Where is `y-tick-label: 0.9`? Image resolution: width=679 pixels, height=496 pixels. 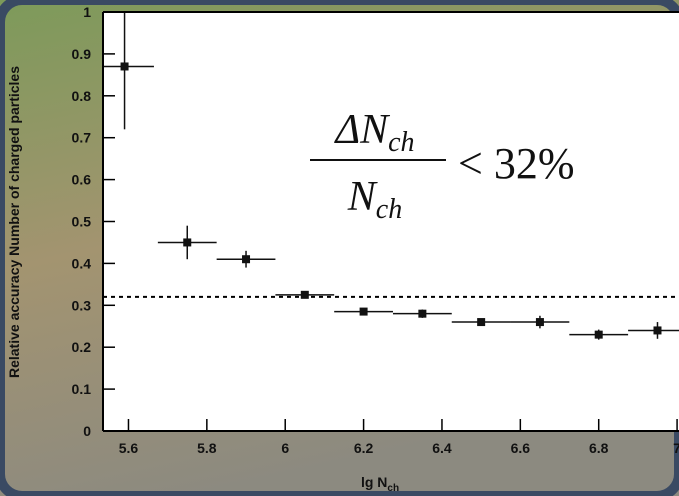 y-tick-label: 0.9 is located at coordinates (82, 54).